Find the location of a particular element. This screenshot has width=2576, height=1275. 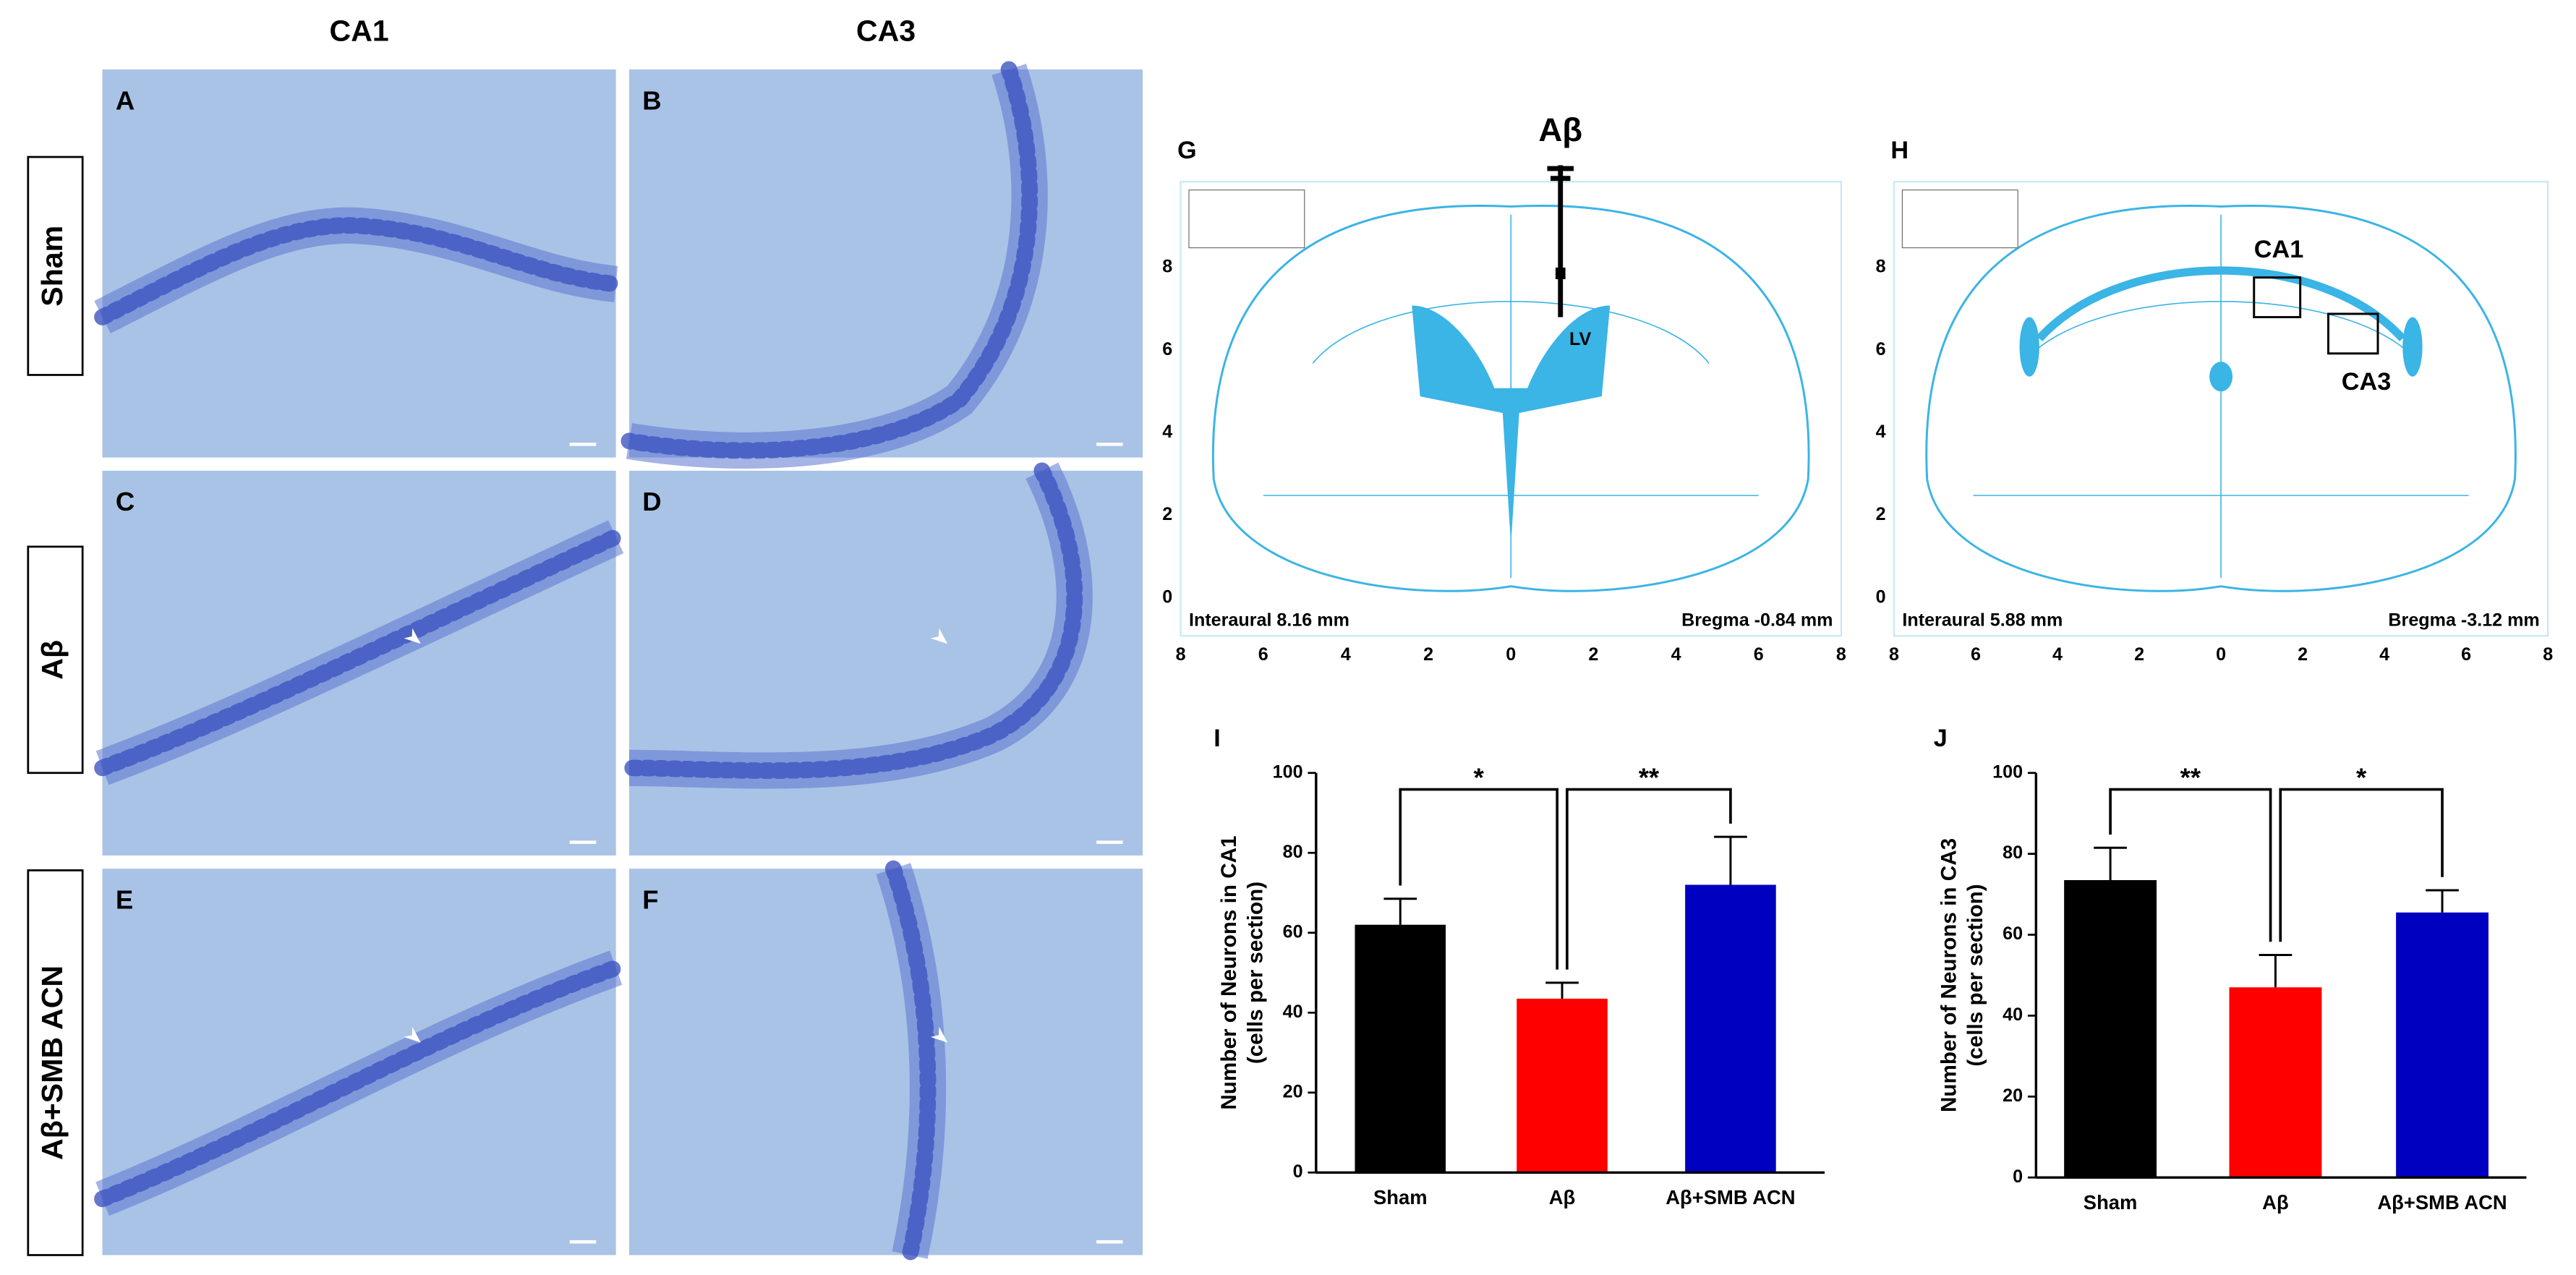

bregma-label: Bregma -0.84 mm is located at coordinates (1757, 620).